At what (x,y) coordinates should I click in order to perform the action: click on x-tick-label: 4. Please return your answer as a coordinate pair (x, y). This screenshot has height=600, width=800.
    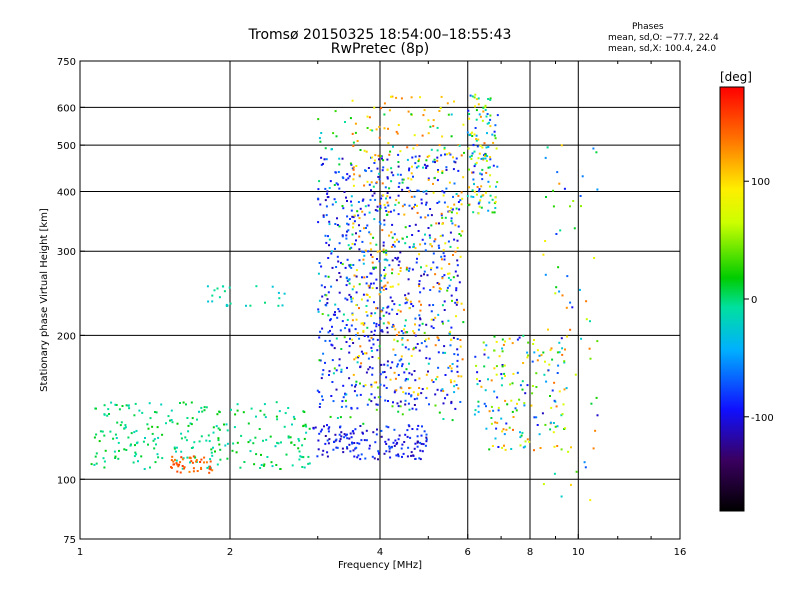
    Looking at the image, I should click on (380, 552).